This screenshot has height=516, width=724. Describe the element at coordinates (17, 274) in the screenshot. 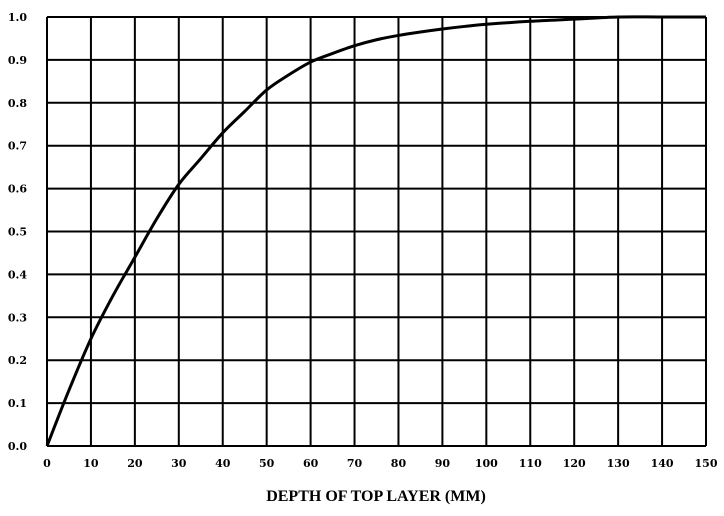

I see `y-tick-label: 0.4` at that location.